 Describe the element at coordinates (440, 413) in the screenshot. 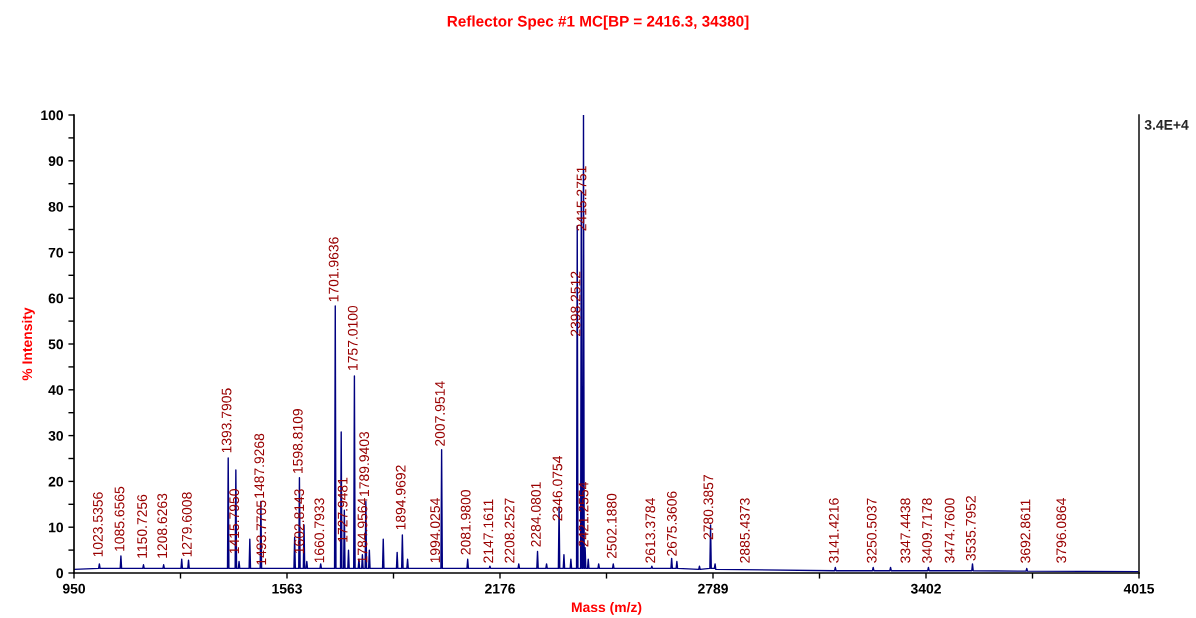

I see `annotation: 2007.9514` at that location.